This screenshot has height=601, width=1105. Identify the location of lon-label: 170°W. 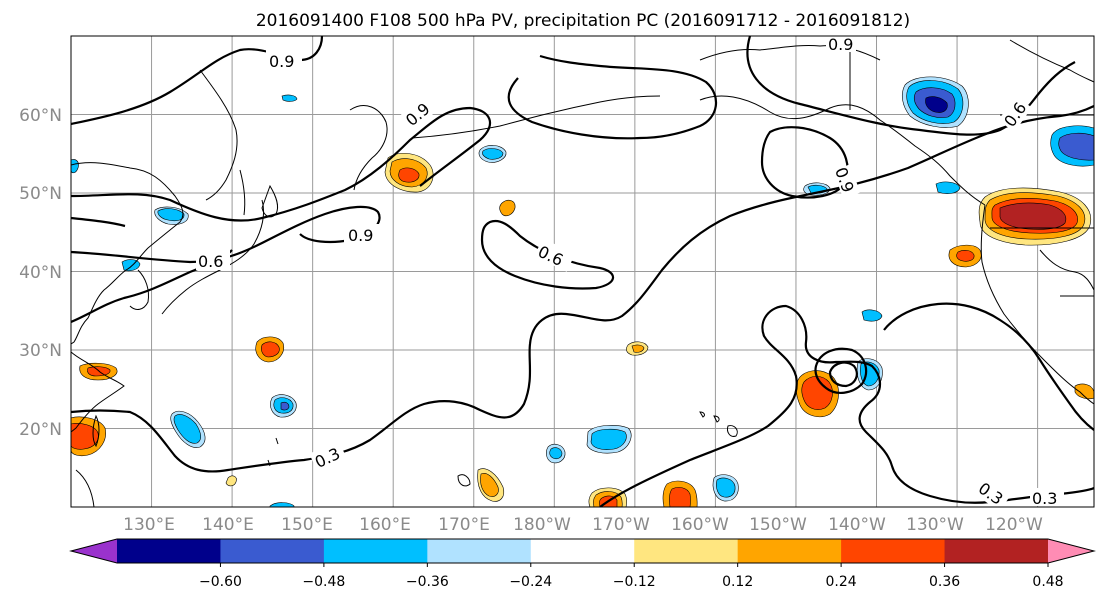
(621, 525).